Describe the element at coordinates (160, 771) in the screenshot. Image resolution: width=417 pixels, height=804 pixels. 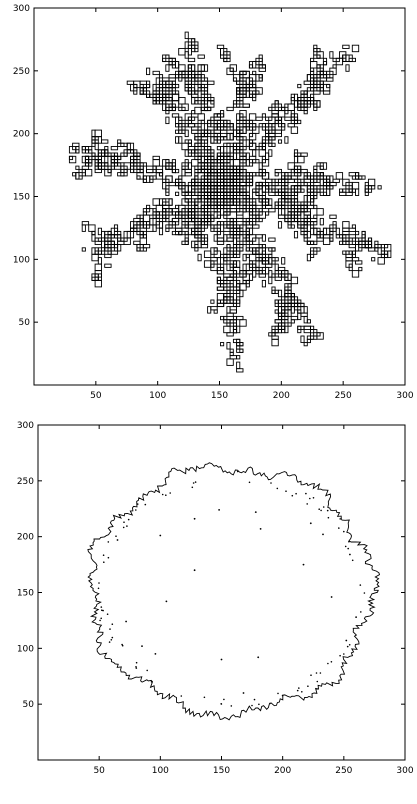
I see `x-tick-label: 100` at that location.